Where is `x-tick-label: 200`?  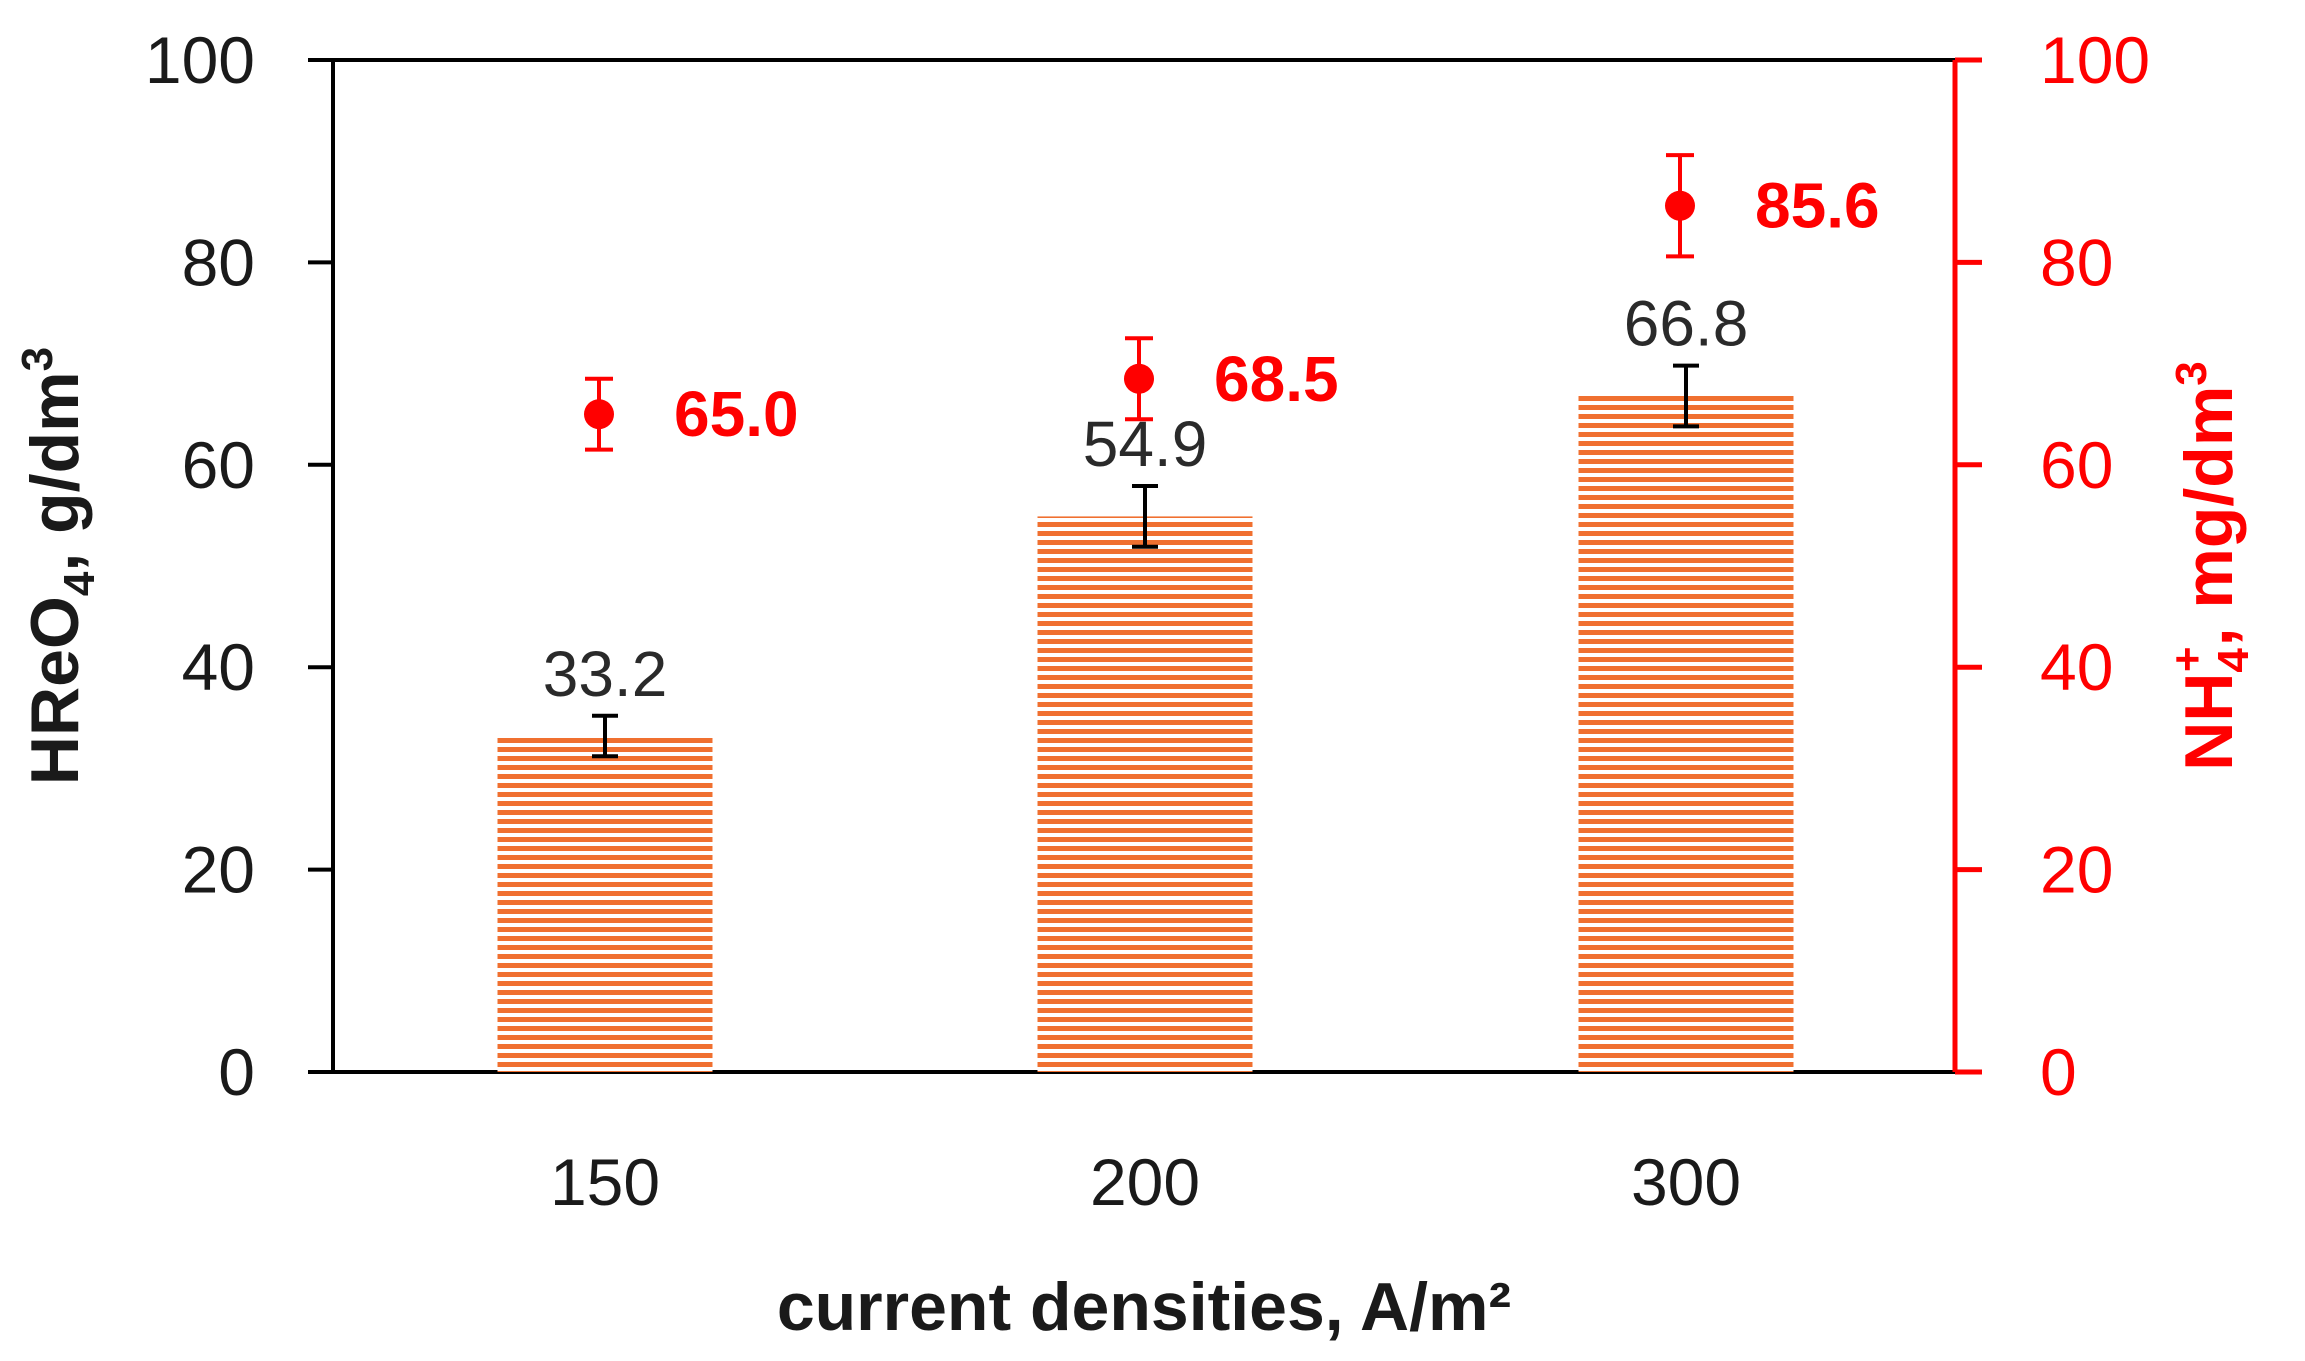 x-tick-label: 200 is located at coordinates (1145, 1182).